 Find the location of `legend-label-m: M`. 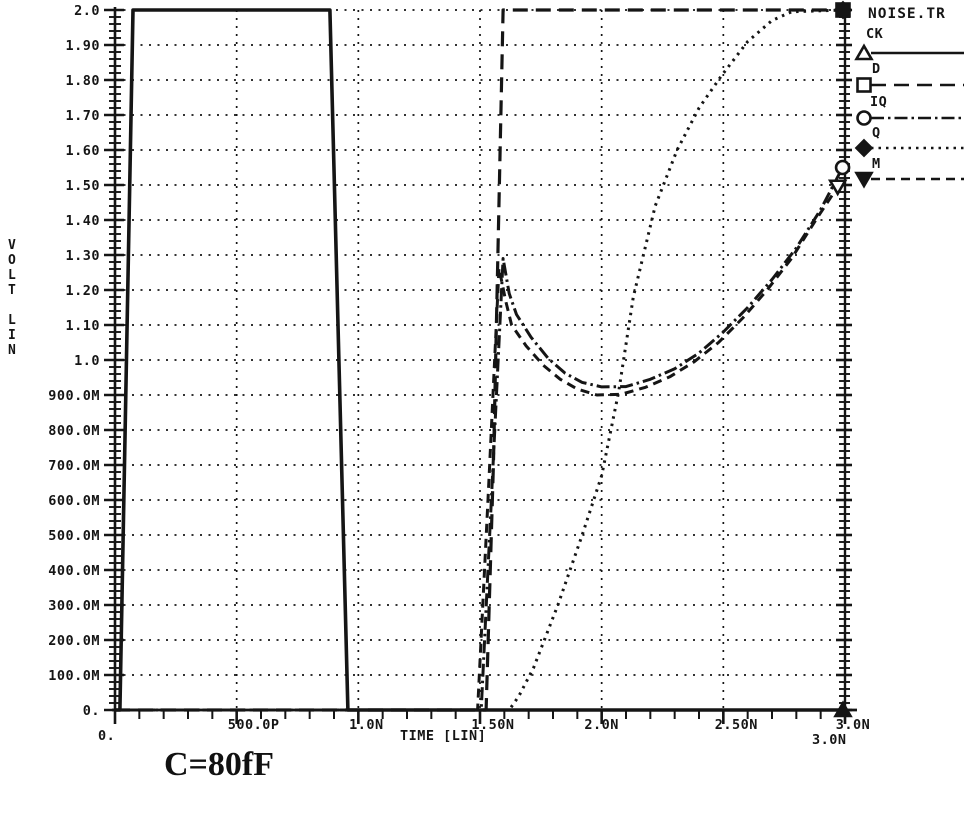

legend-label-m: M is located at coordinates (876, 164).